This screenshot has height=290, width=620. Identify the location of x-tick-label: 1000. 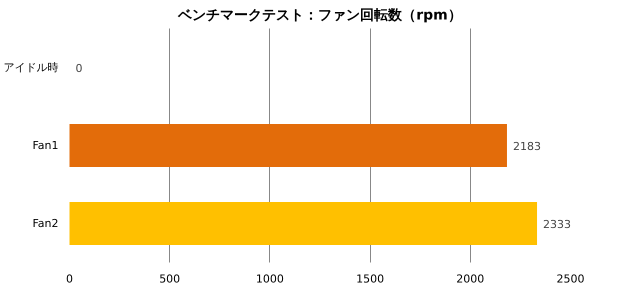
(270, 279).